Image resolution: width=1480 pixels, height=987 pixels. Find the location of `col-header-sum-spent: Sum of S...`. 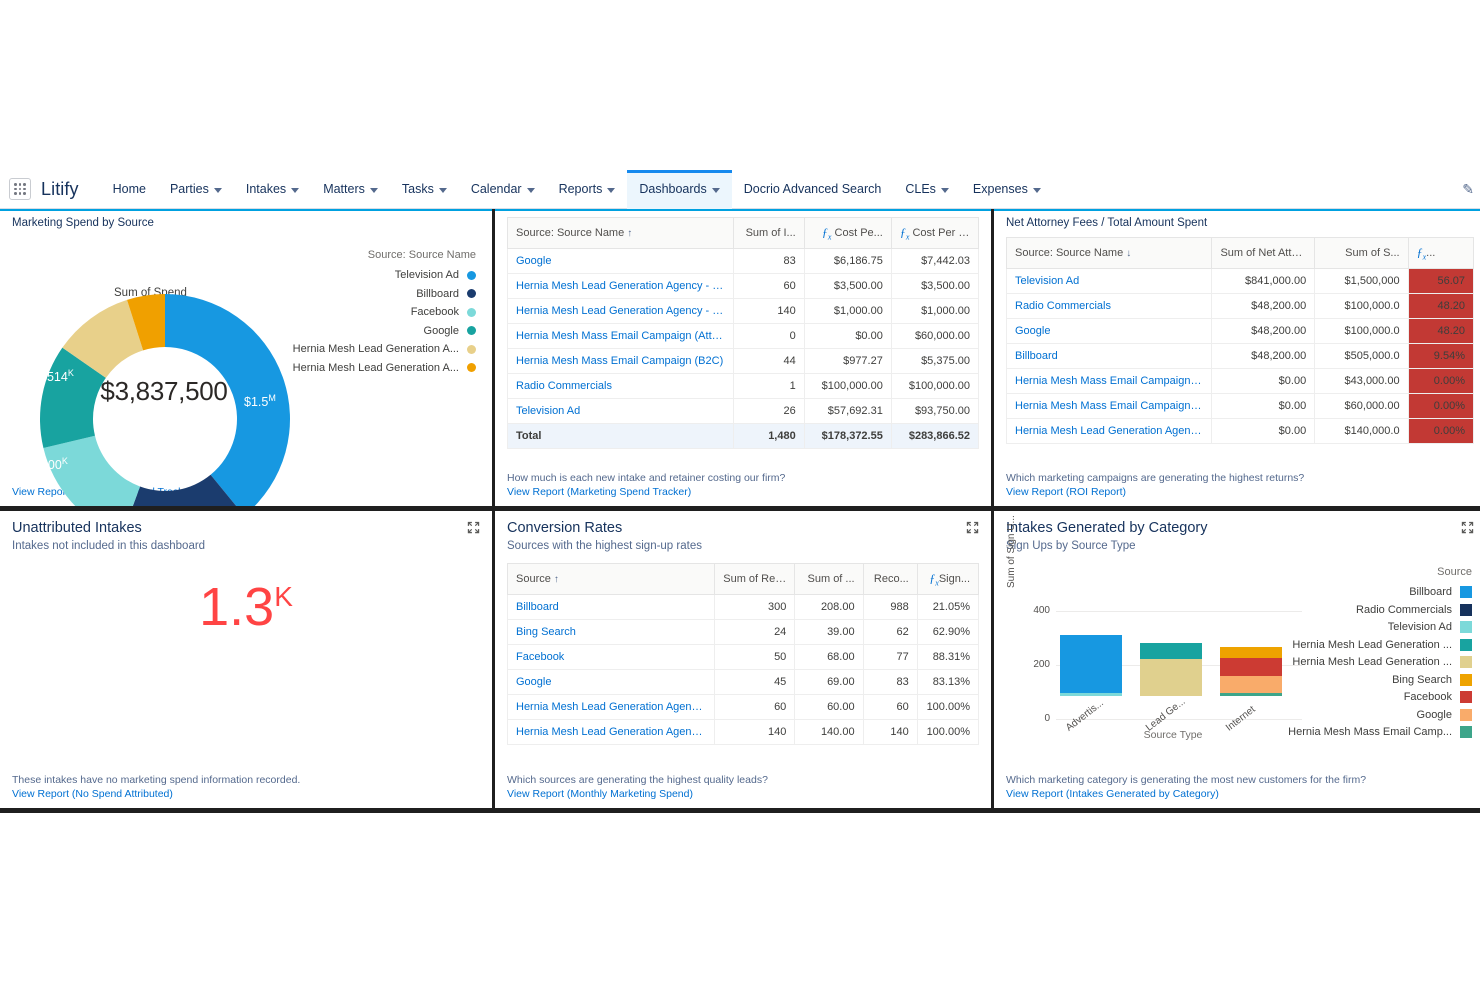

col-header-sum-spent: Sum of S... is located at coordinates (1361, 253).